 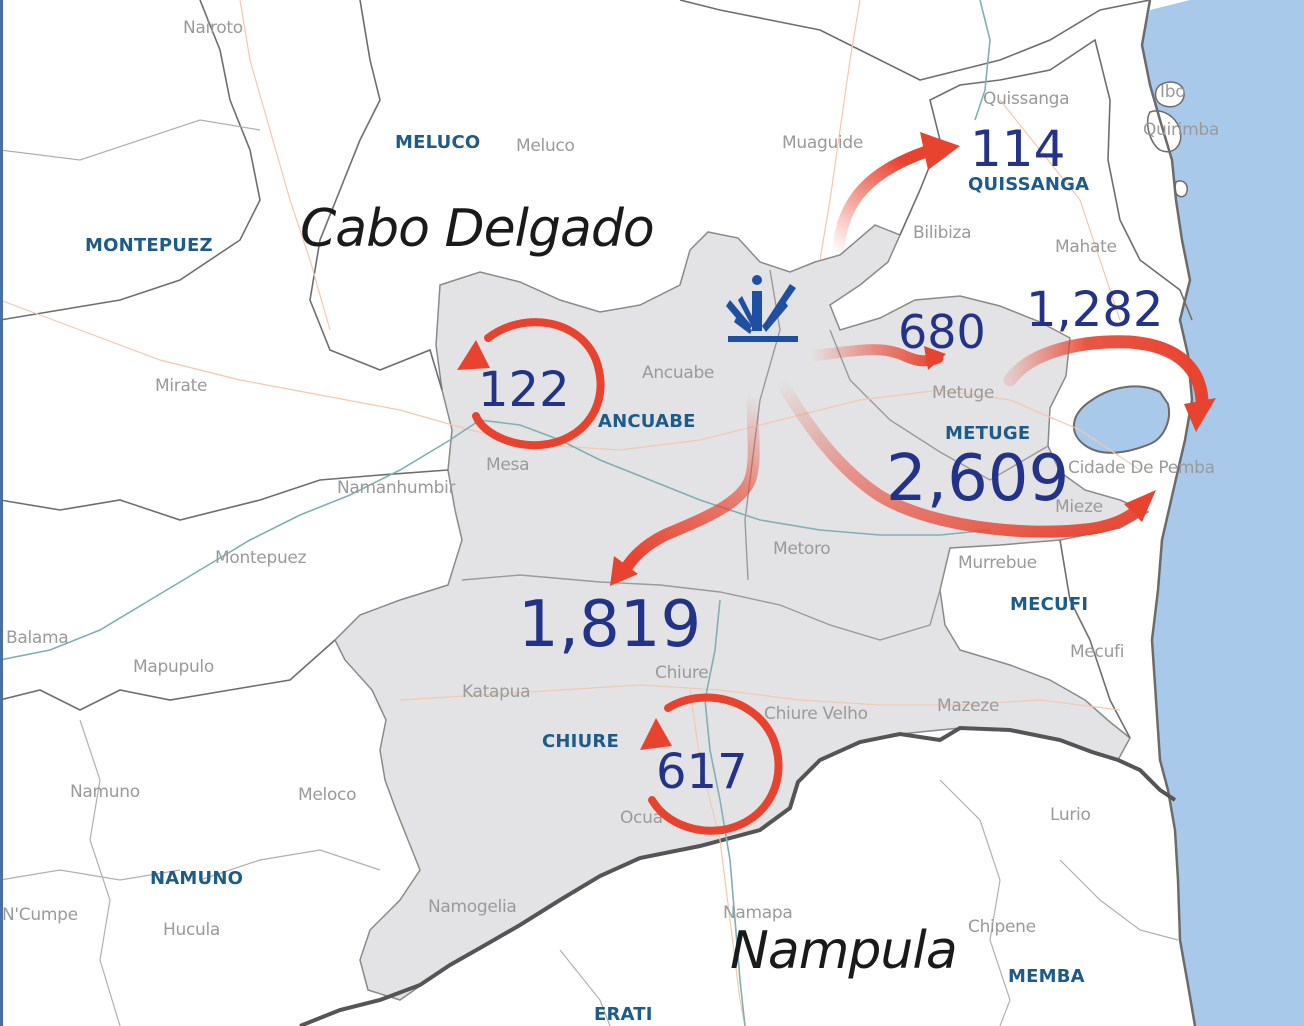 What do you see at coordinates (580, 741) in the screenshot?
I see `district-label-chiure: CHIURE` at bounding box center [580, 741].